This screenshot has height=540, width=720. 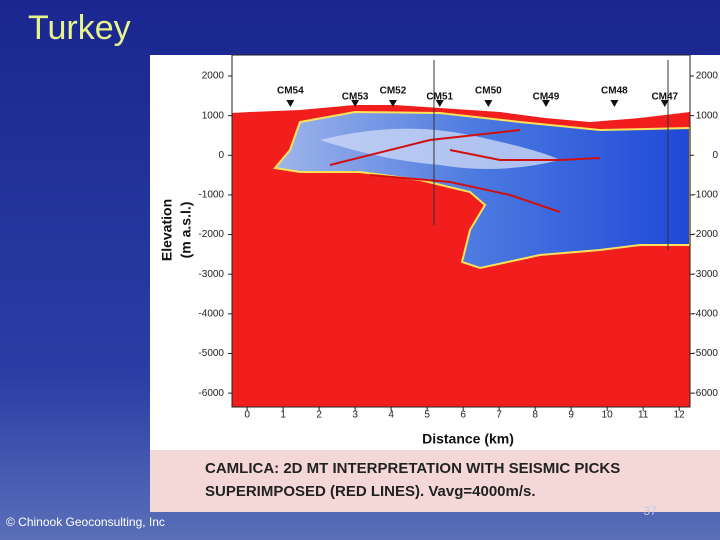 I want to click on x-tick-label: 3, so click(x=355, y=415).